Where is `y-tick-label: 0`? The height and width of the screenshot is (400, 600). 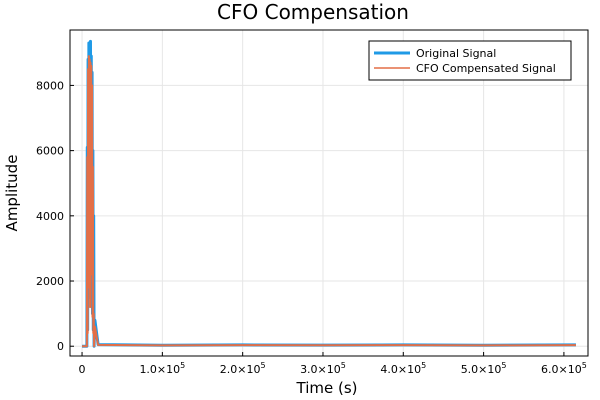
y-tick-label: 0 is located at coordinates (60, 346).